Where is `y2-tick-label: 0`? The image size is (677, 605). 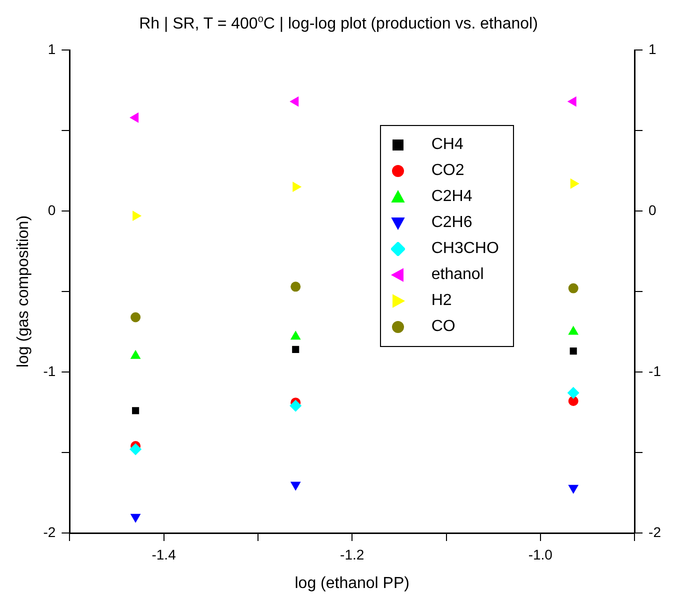
y2-tick-label: 0 is located at coordinates (652, 210).